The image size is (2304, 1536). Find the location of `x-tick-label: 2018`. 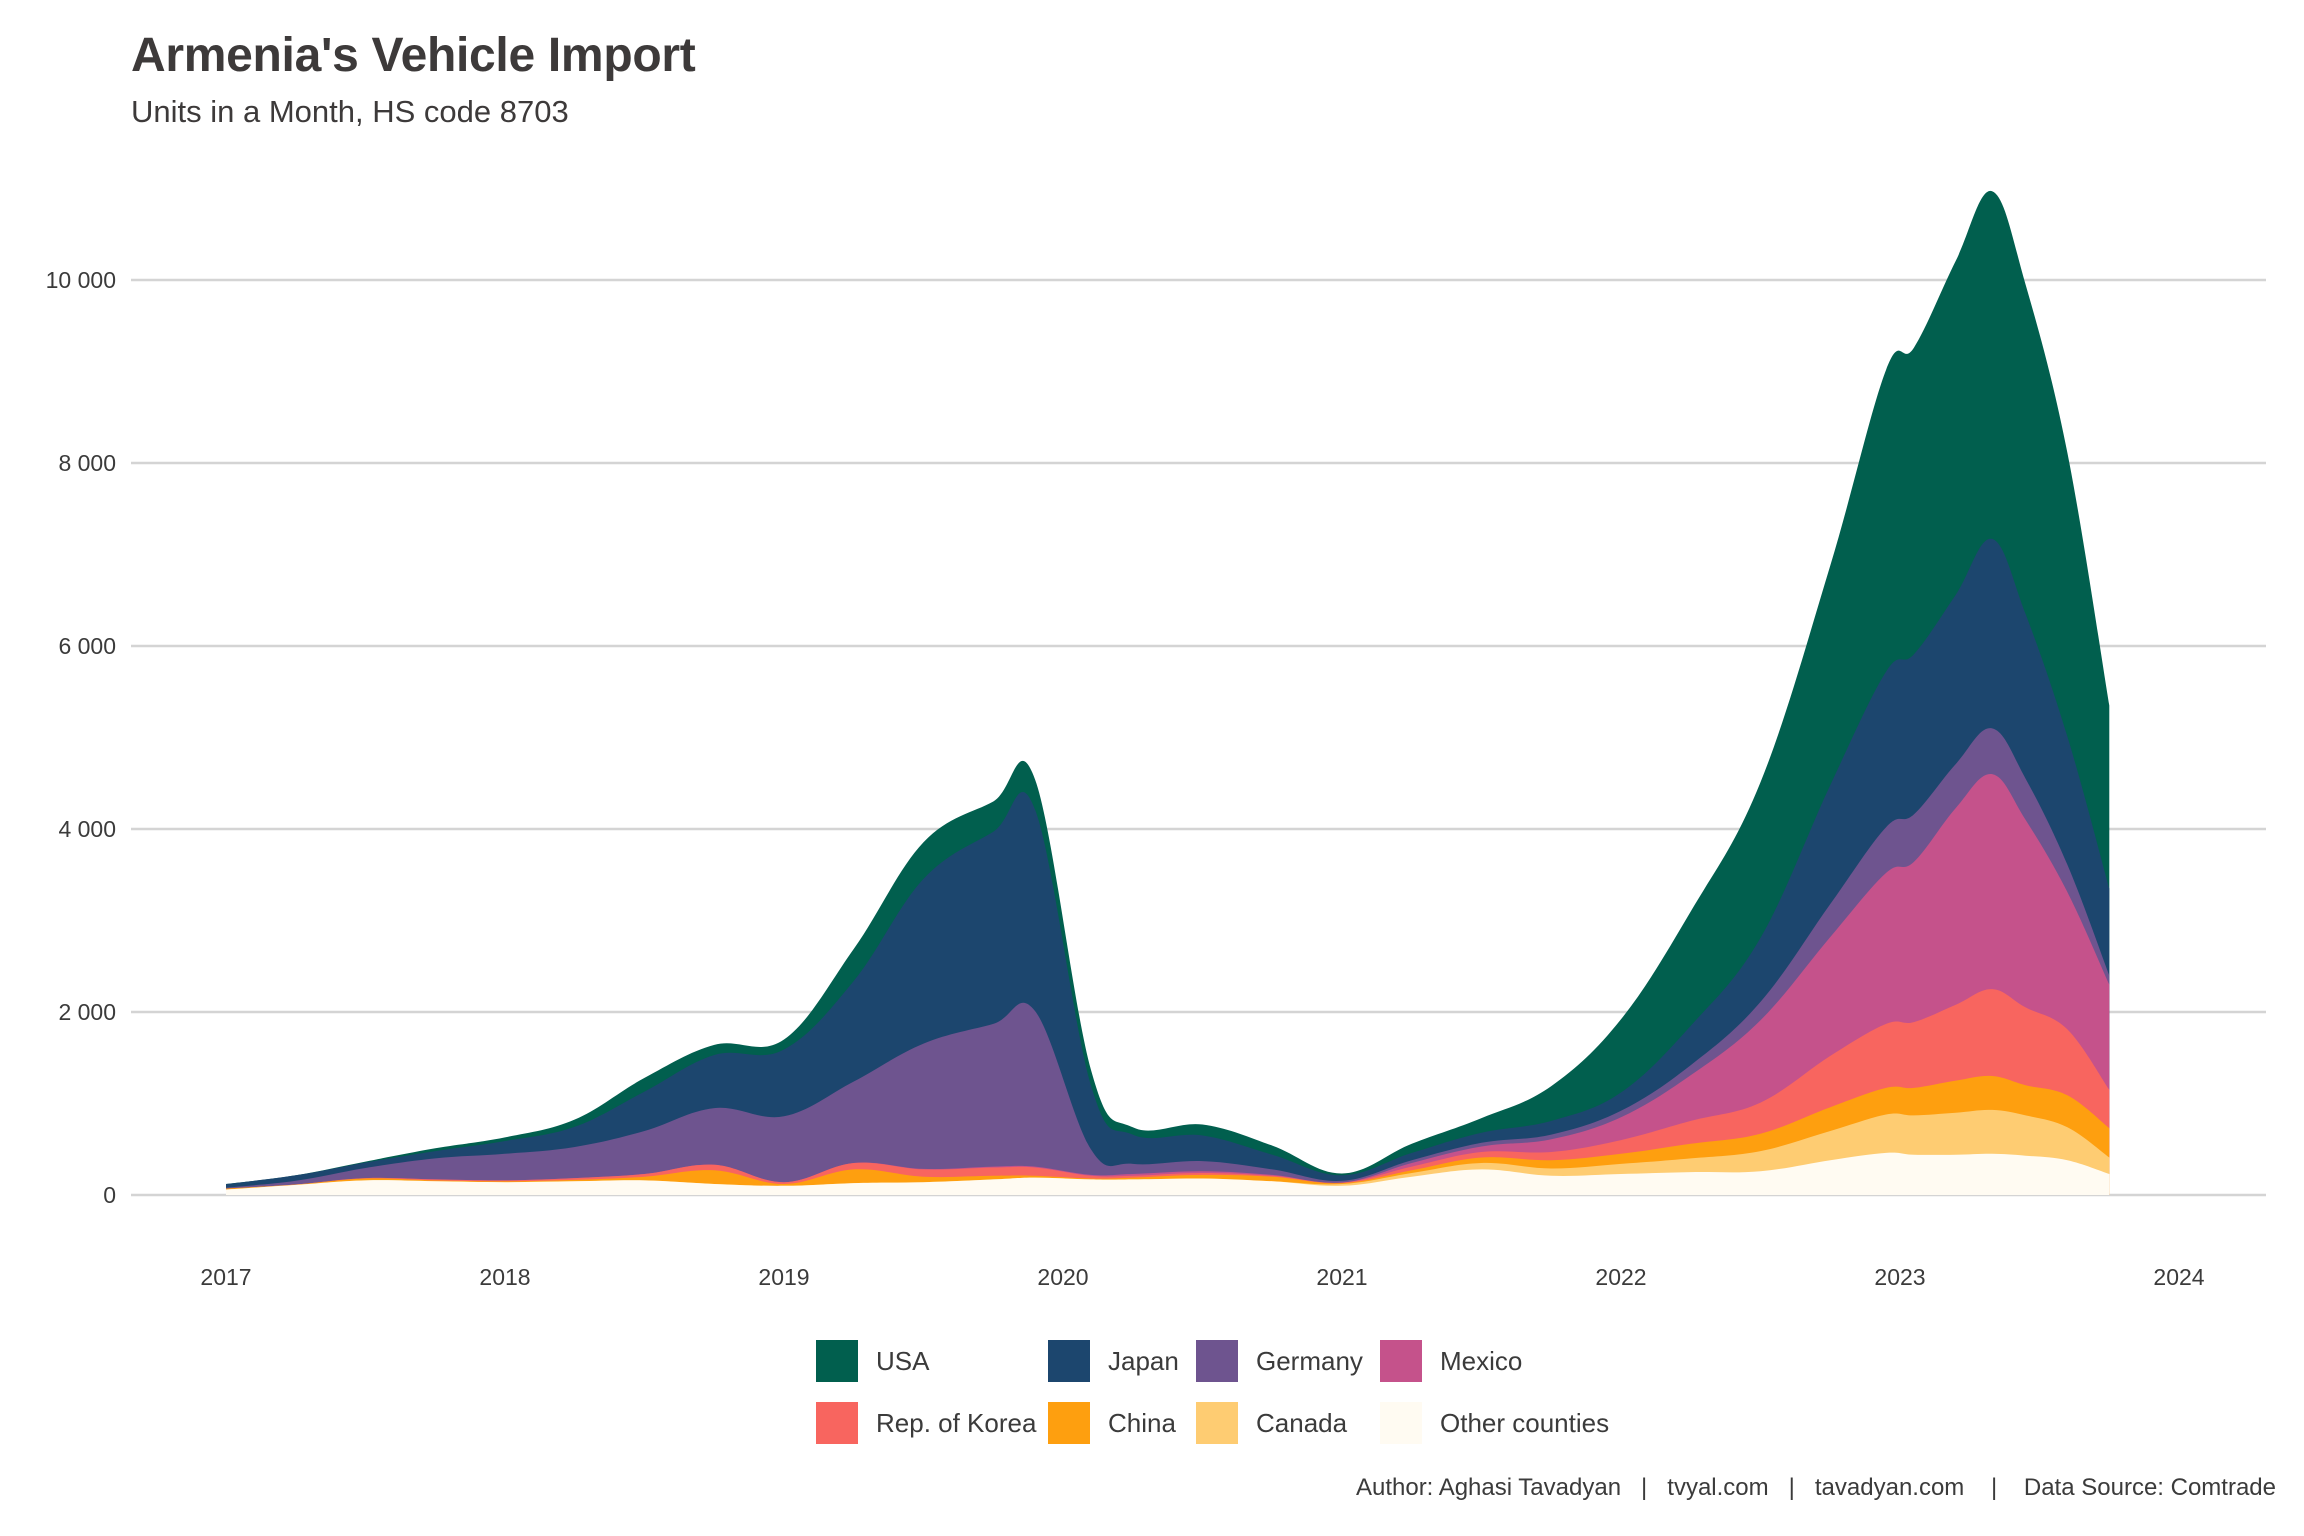

x-tick-label: 2018 is located at coordinates (504, 1277).